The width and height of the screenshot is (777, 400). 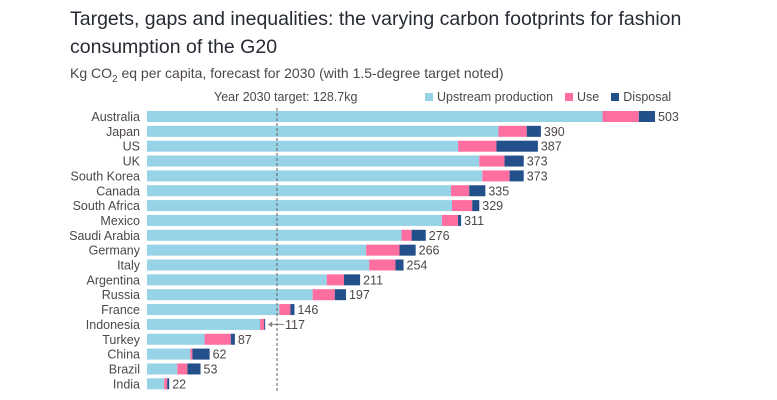 What do you see at coordinates (131, 147) in the screenshot?
I see `category-label: US` at bounding box center [131, 147].